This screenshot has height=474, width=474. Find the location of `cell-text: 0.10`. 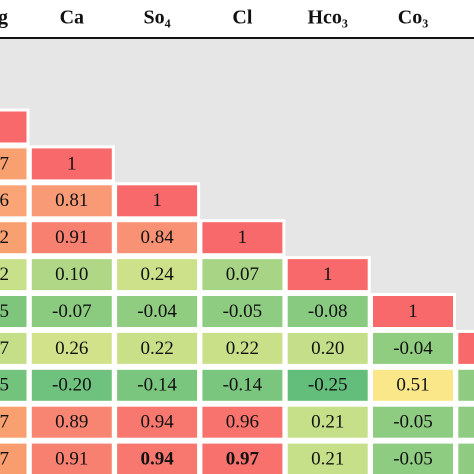

cell-text: 0.10 is located at coordinates (71, 274).